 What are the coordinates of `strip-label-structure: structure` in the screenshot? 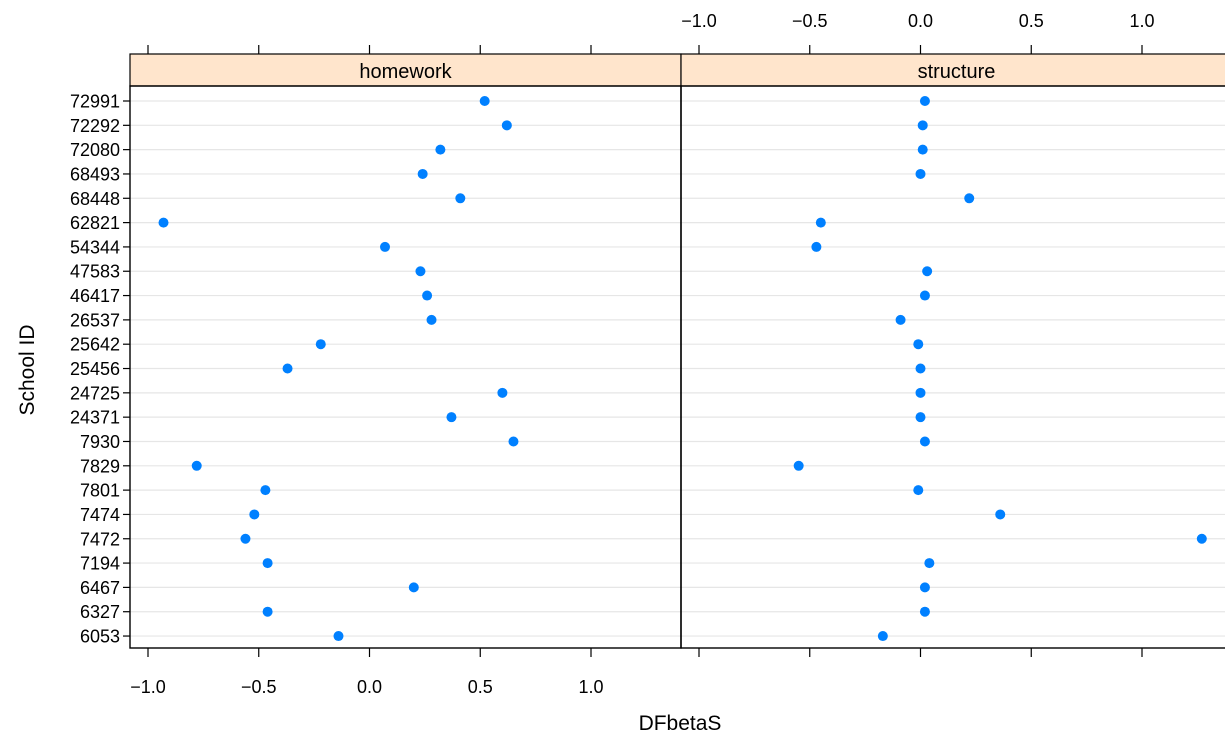 It's located at (957, 72).